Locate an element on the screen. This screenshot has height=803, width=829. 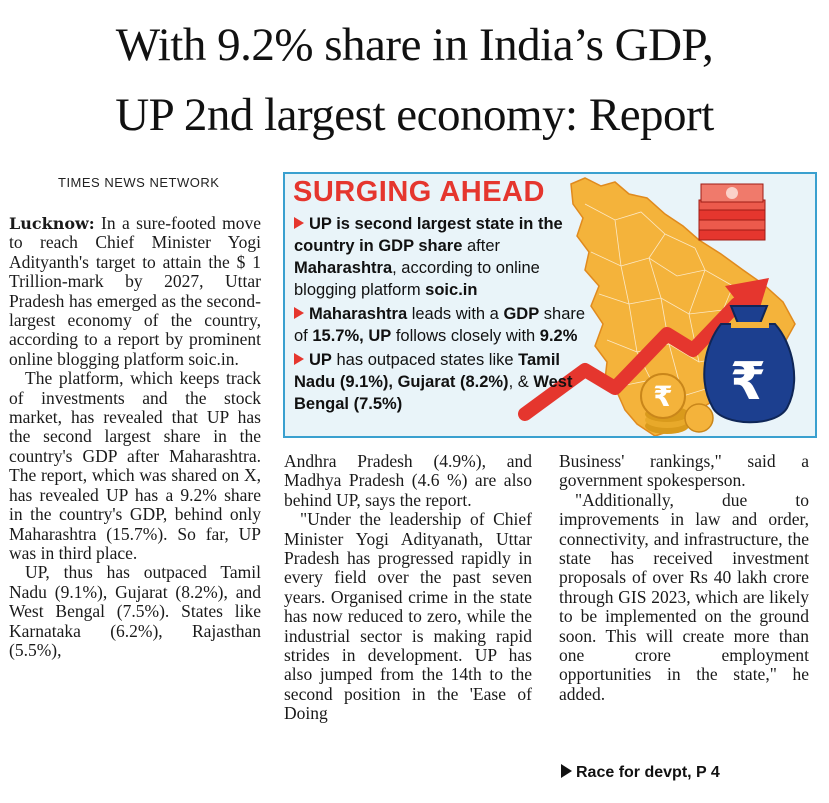
bullet-text: 9.2% is located at coordinates (558, 336).